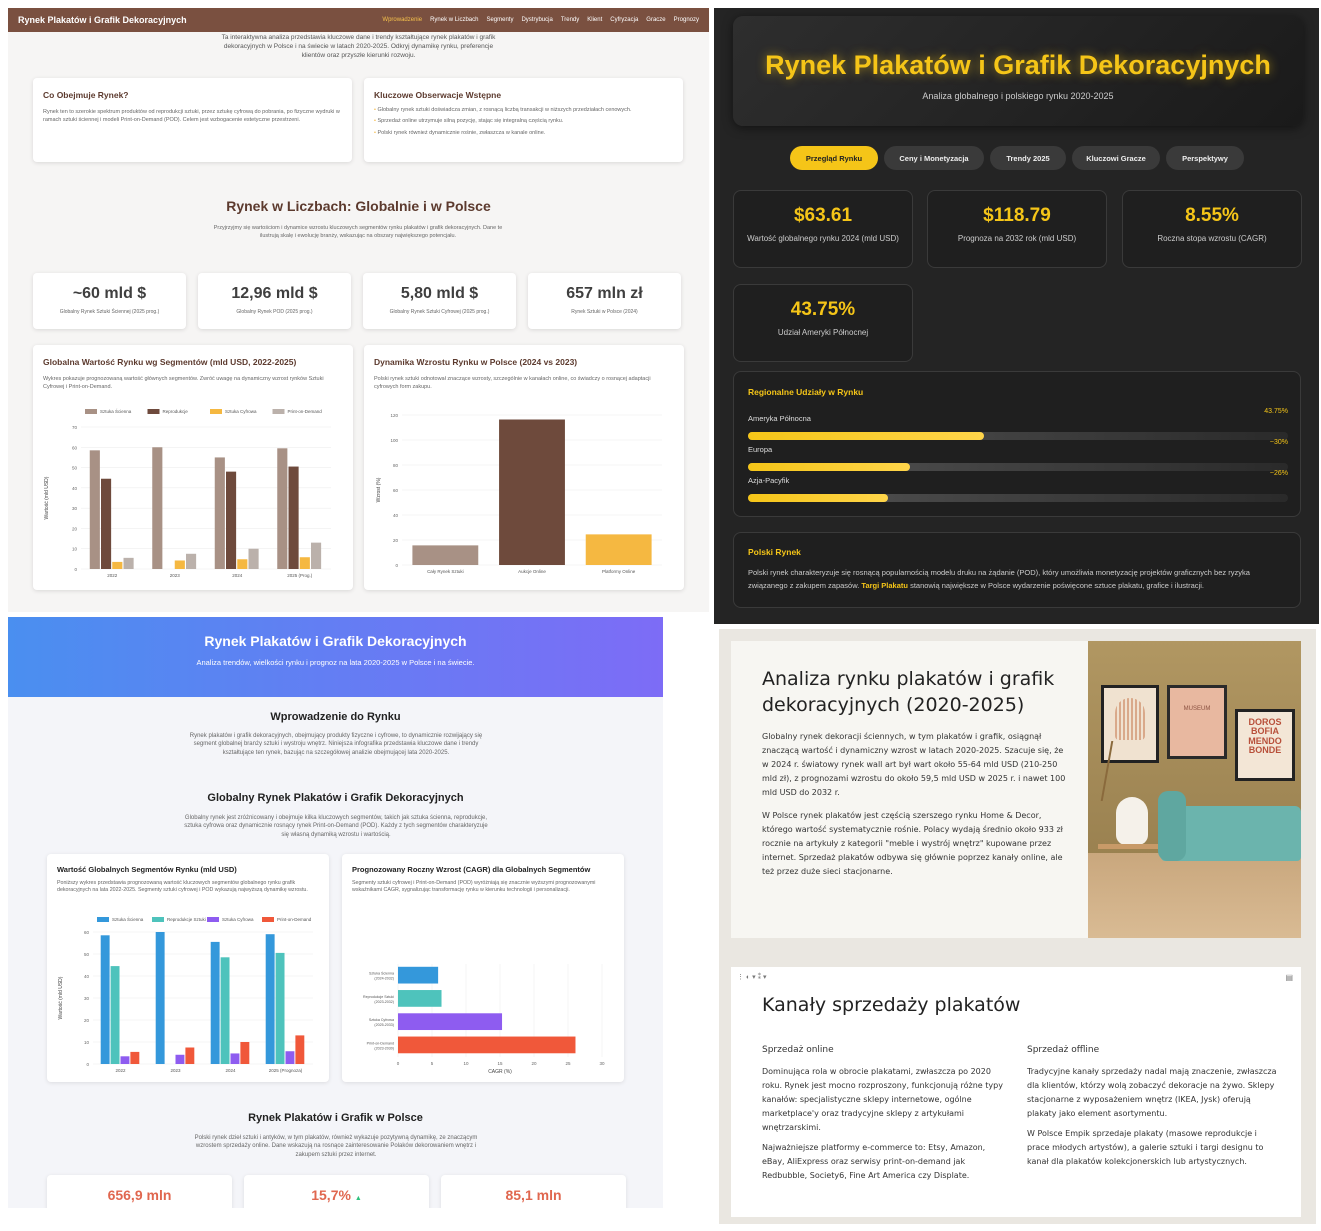  I want to click on progress-track, so click(1018, 498).